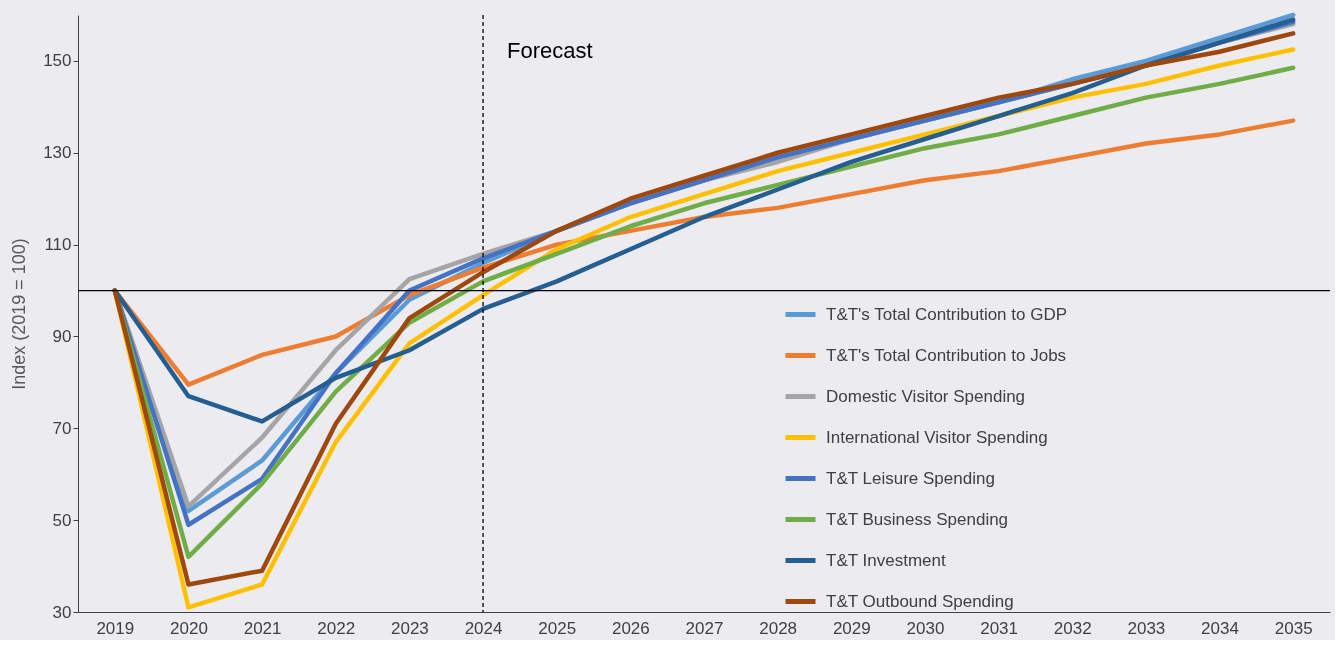 This screenshot has width=1341, height=648. I want to click on x-tick-label: 2027, so click(704, 628).